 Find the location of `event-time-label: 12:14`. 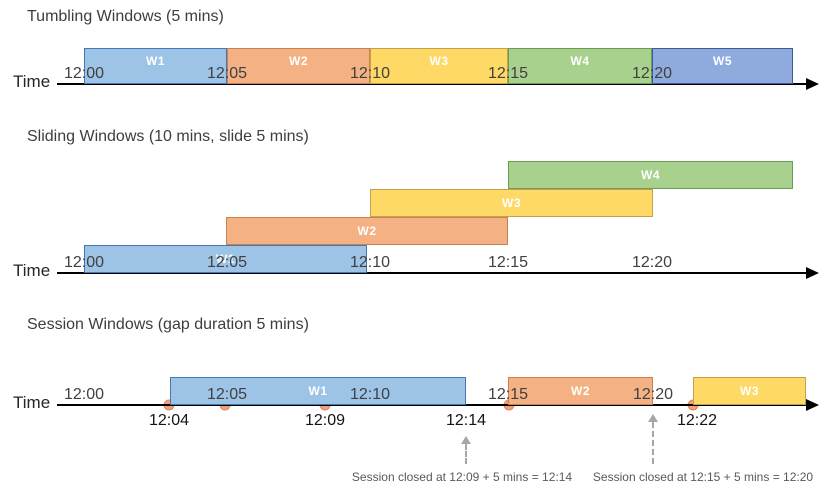

event-time-label: 12:14 is located at coordinates (466, 420).